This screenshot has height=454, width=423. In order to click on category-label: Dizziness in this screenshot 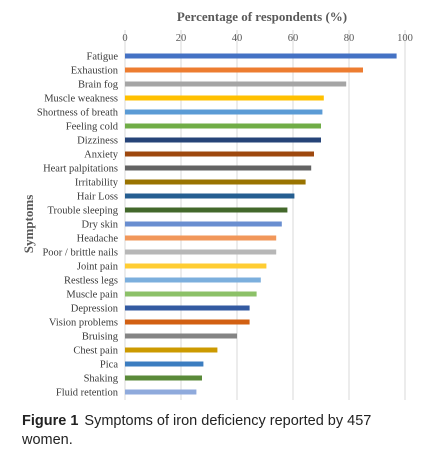, I will do `click(97, 141)`.